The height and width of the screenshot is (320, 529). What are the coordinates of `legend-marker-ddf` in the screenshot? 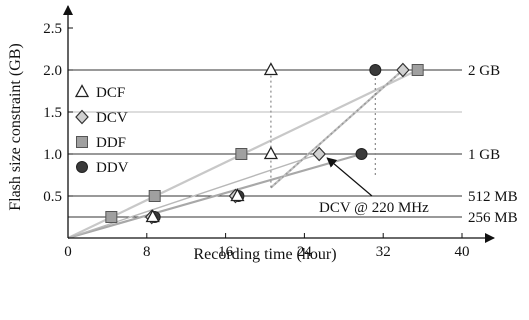 It's located at (82, 142).